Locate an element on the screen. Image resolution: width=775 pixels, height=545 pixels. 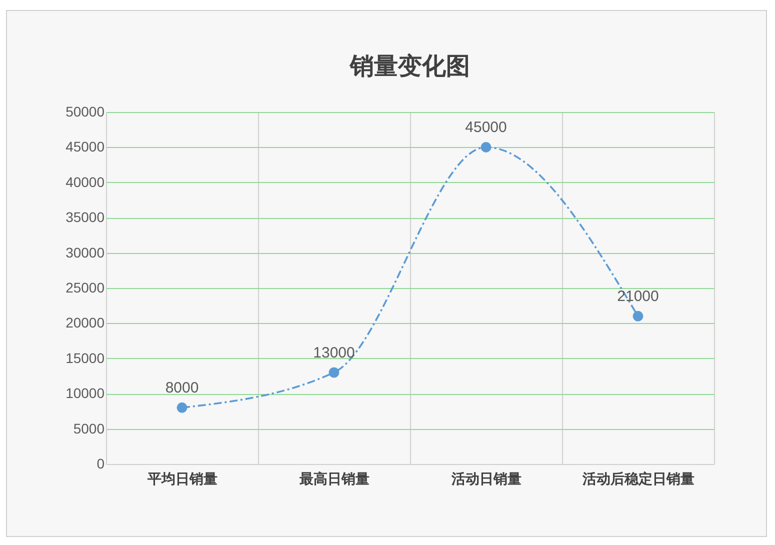
x-tick-label: 活动后稳定日销量 is located at coordinates (638, 478).